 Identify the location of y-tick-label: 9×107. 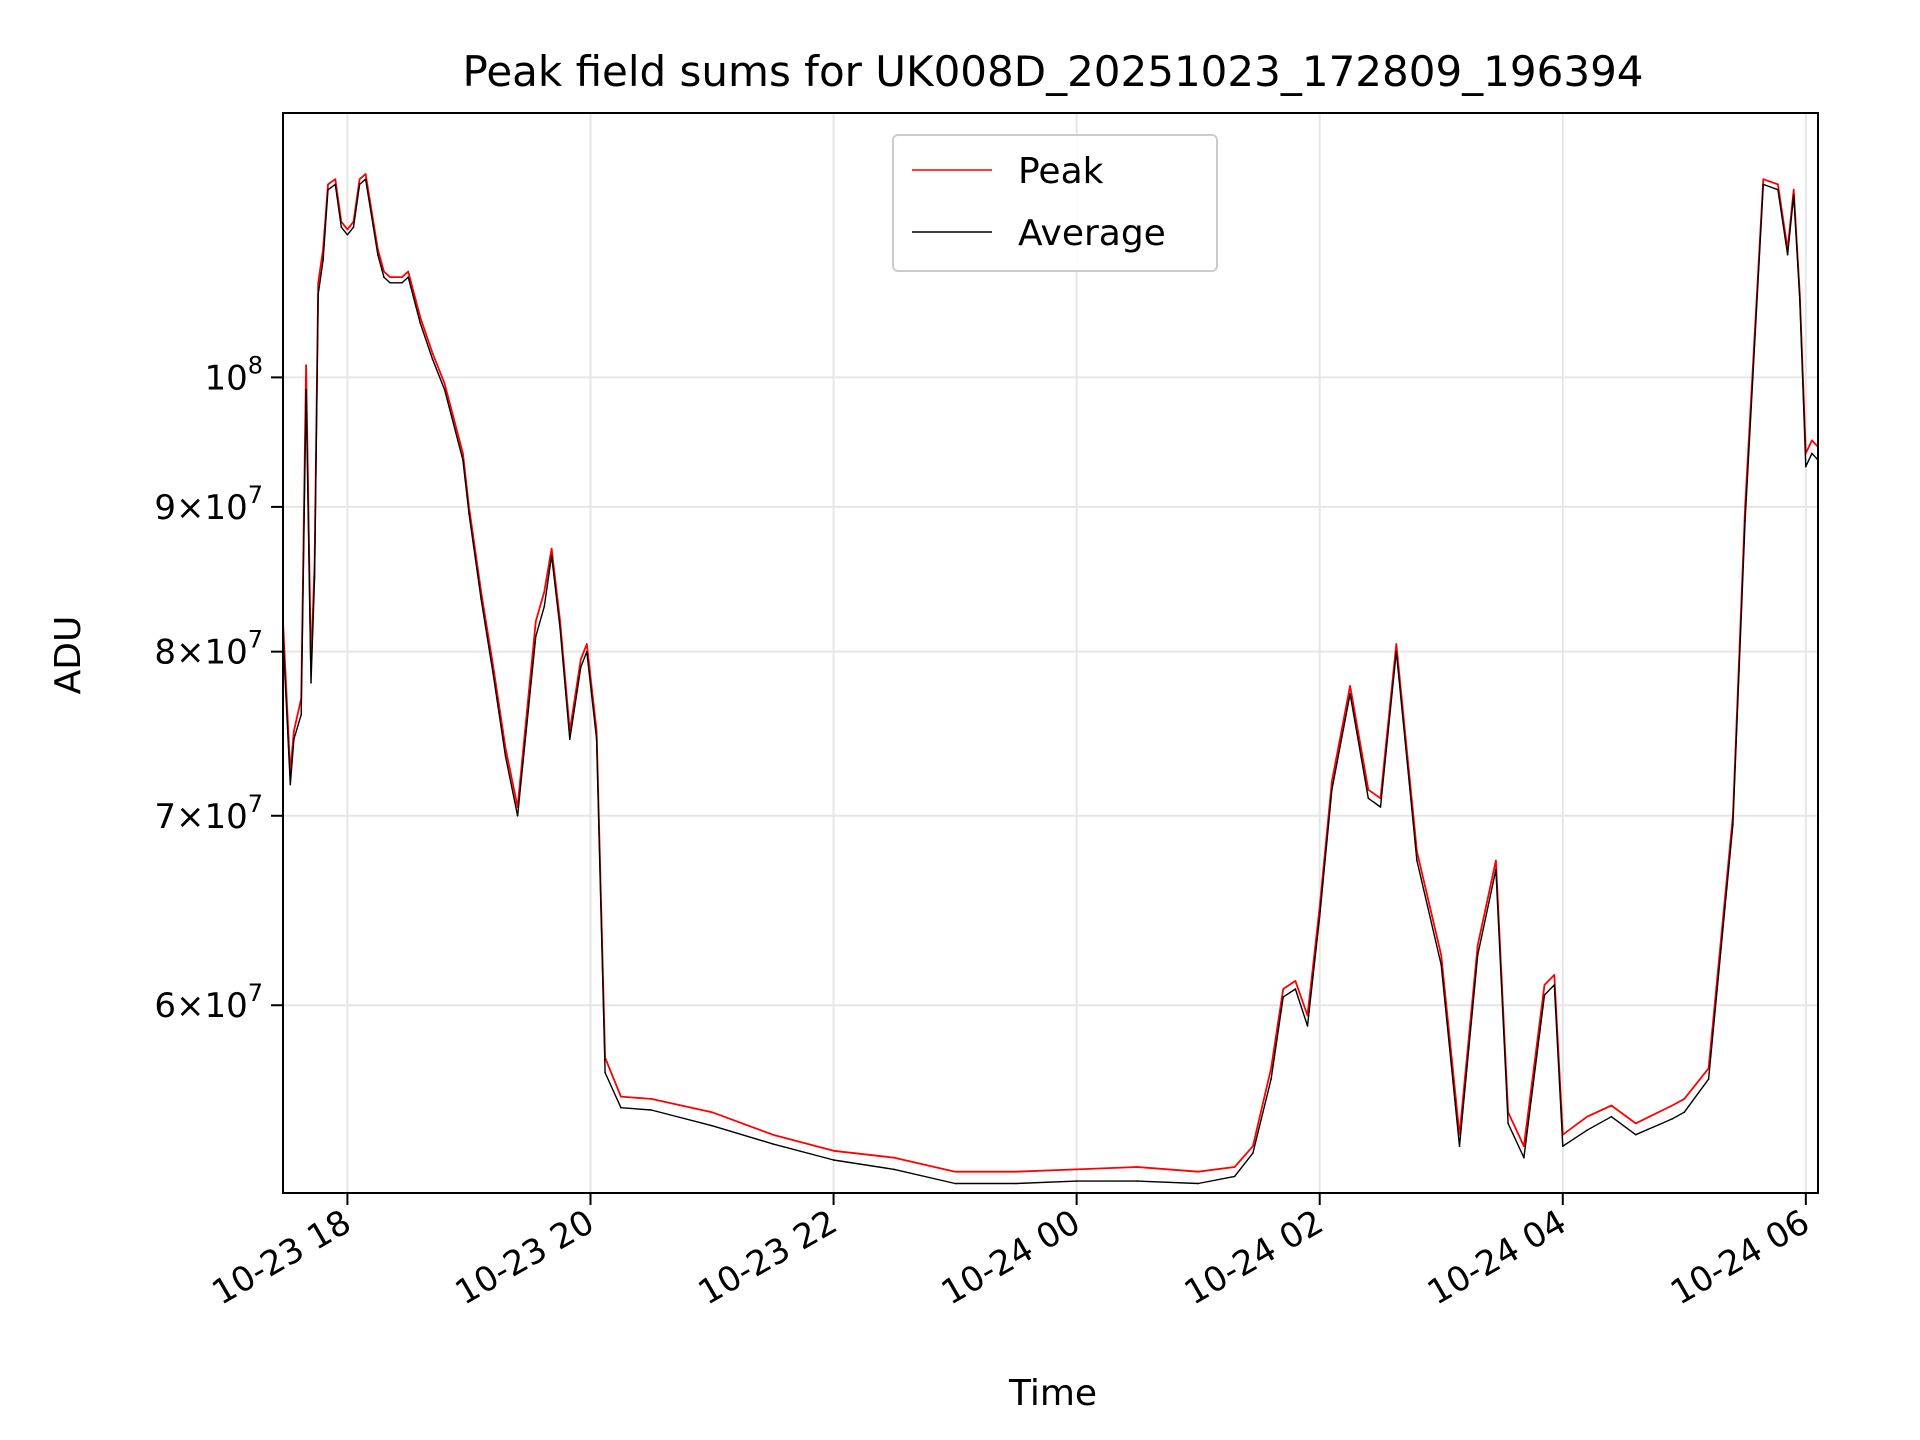
(208, 504).